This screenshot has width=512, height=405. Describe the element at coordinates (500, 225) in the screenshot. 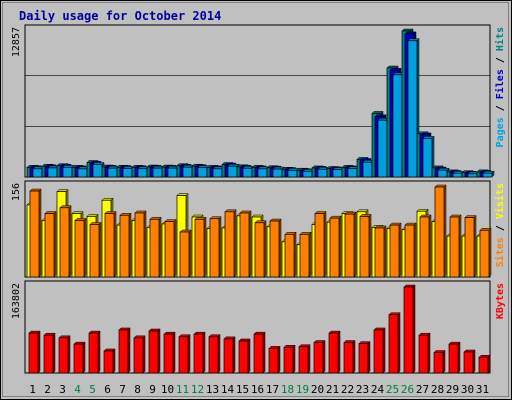

I see `legend-middle: Sites / Visits` at that location.